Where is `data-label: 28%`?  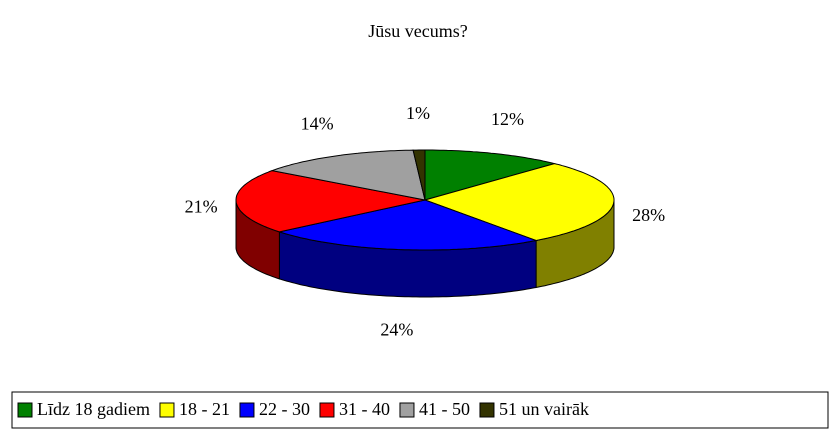
data-label: 28% is located at coordinates (648, 215).